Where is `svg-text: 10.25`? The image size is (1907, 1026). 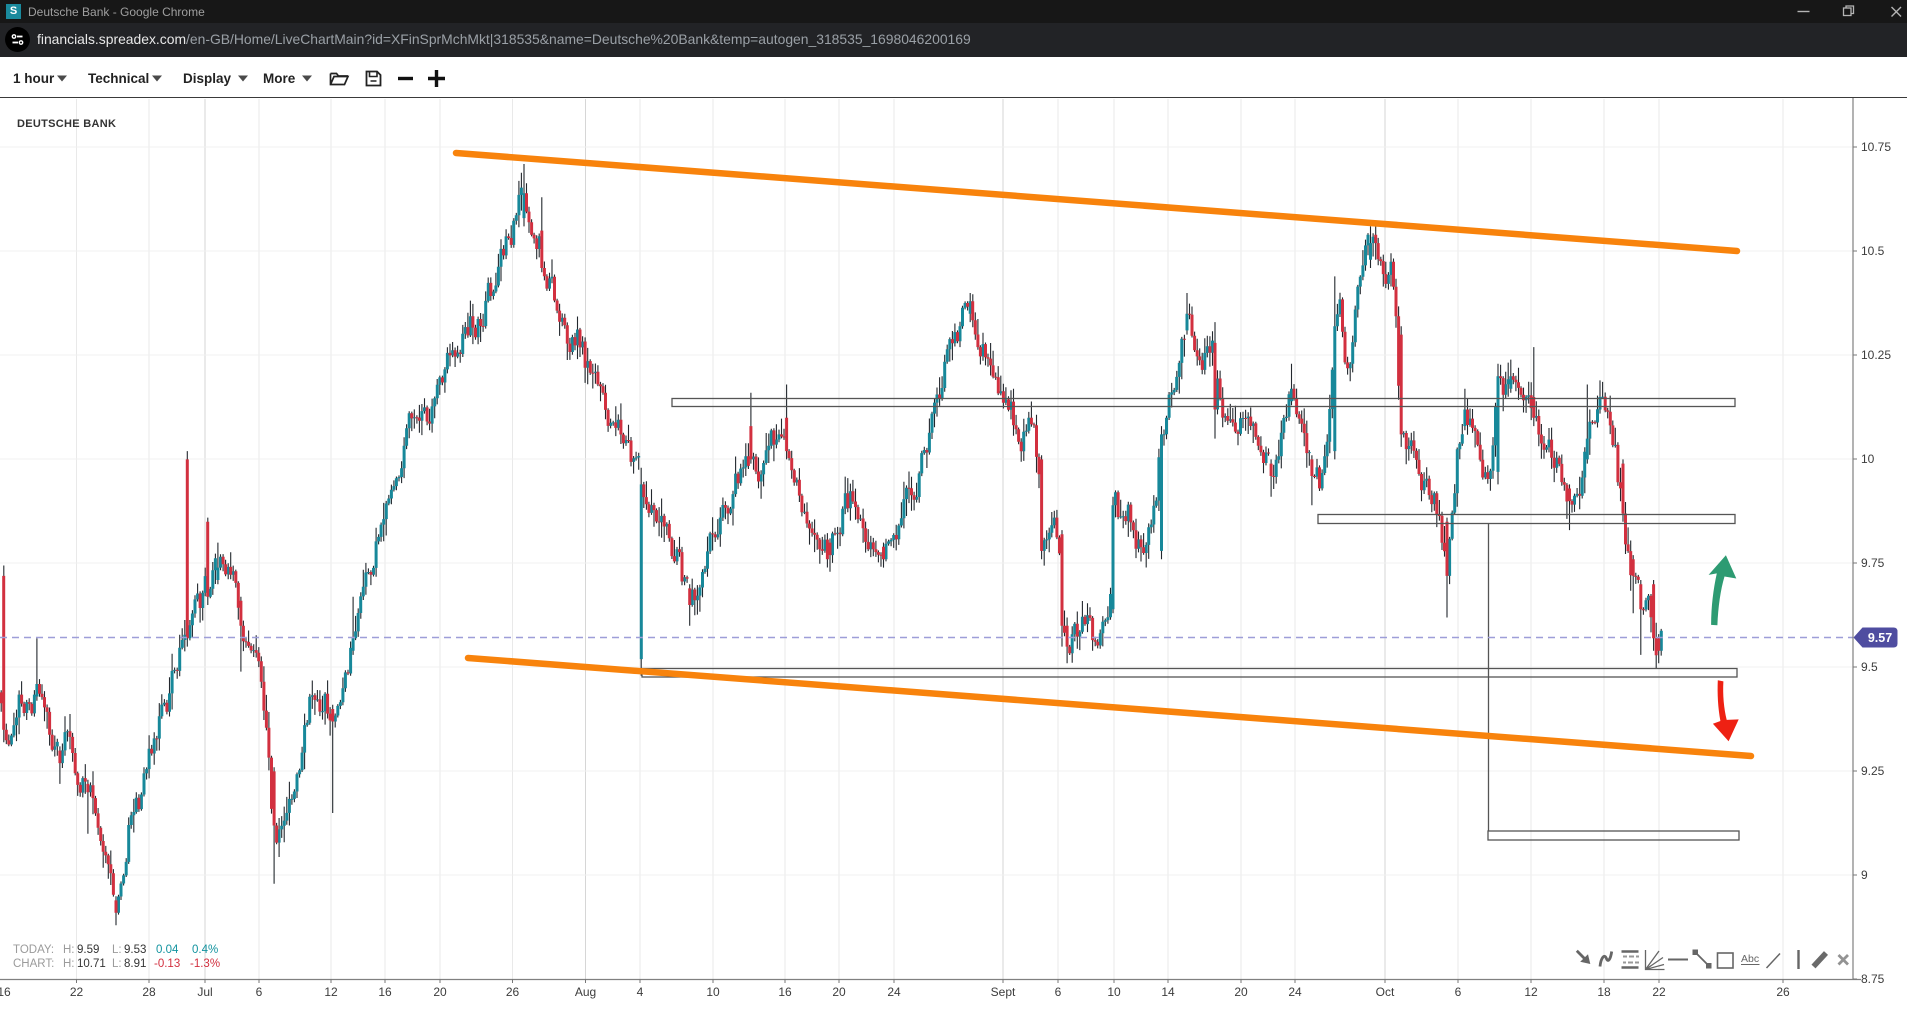
svg-text: 10.25 is located at coordinates (1876, 355).